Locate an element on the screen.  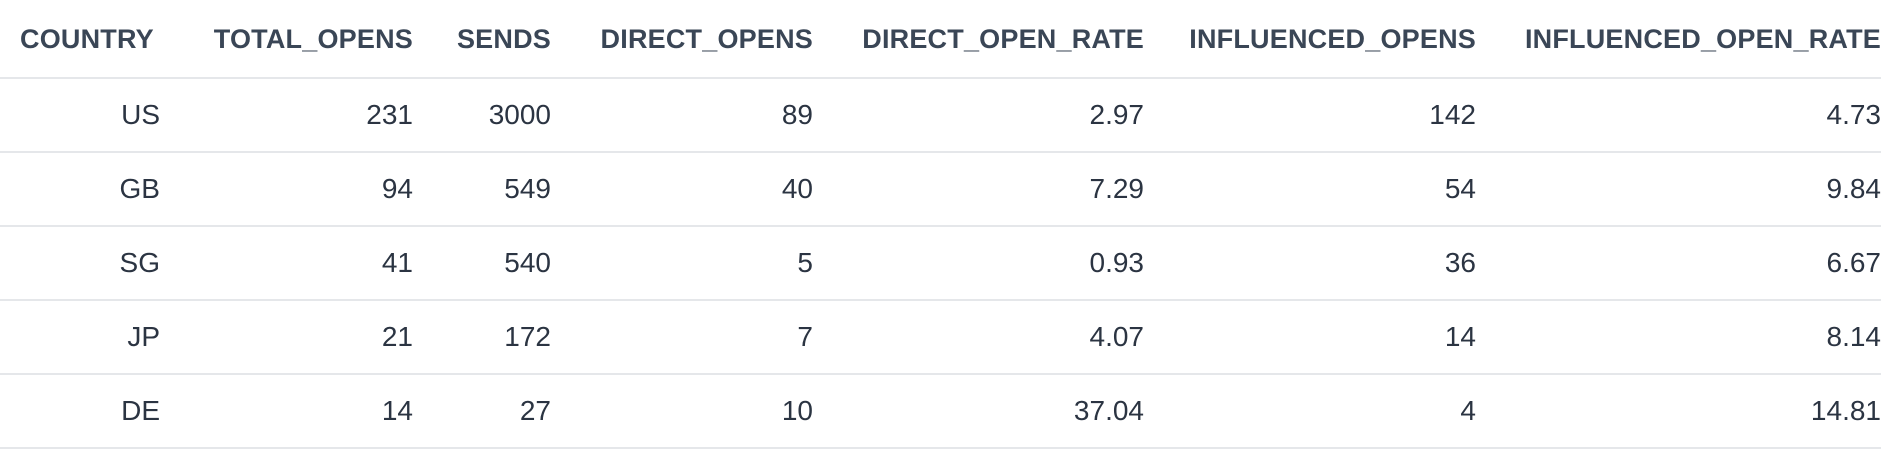
column-header-total-opens: TOTAL_OPENS is located at coordinates (299, 39).